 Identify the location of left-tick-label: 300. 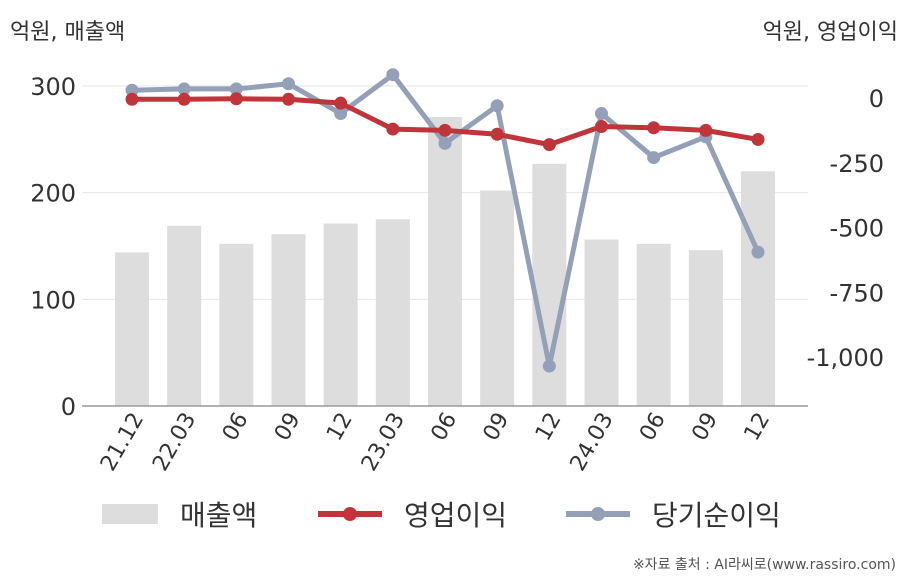
(53, 87).